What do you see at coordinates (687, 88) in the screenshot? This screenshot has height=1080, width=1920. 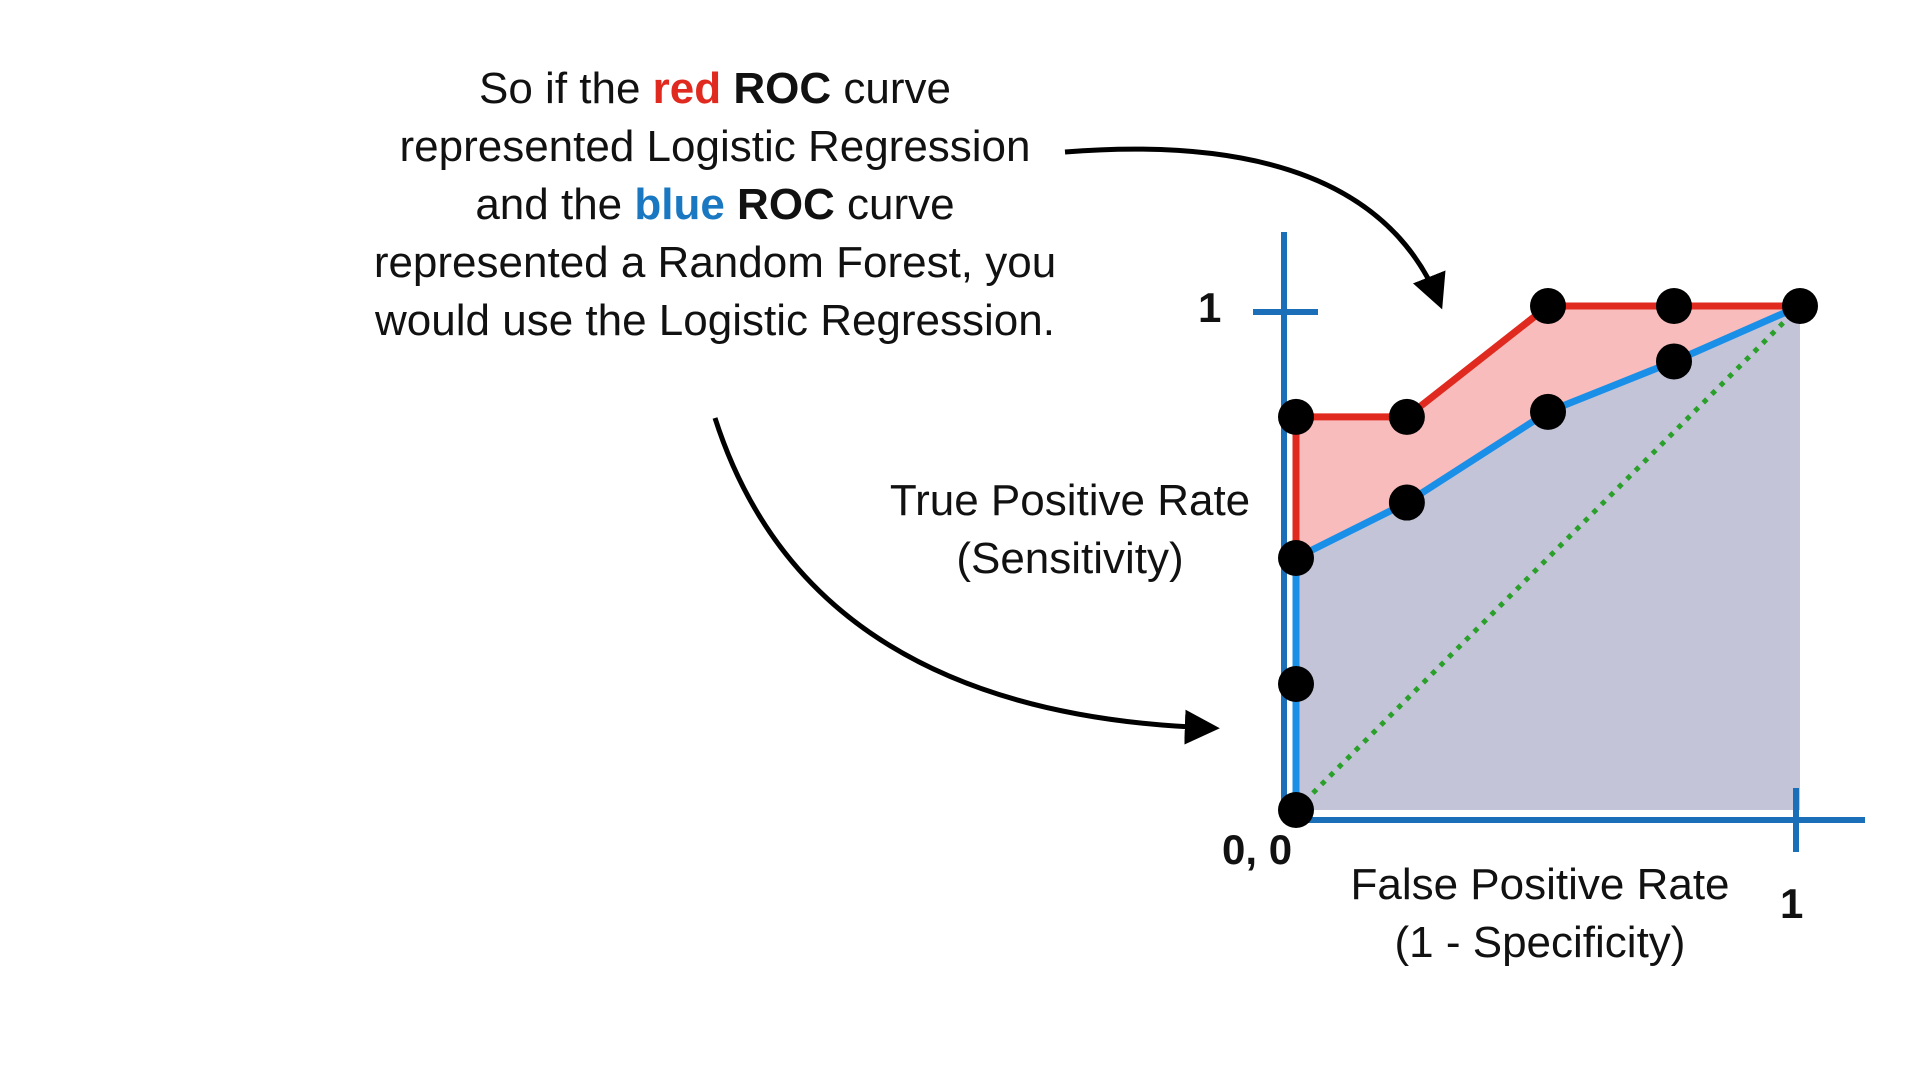 I see `caption-red-word: red` at bounding box center [687, 88].